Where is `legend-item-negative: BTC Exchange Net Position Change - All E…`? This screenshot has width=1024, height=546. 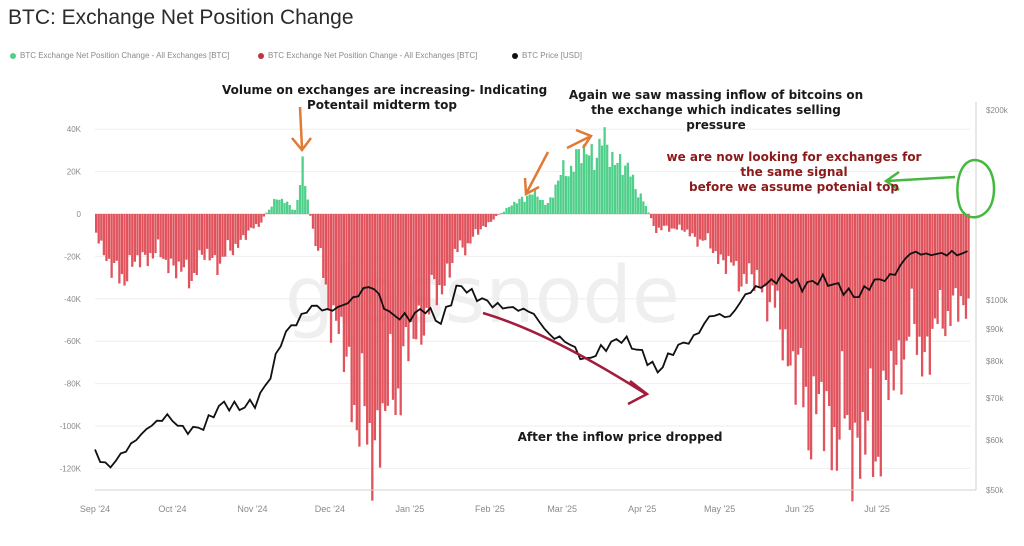 legend-item-negative: BTC Exchange Net Position Change - All E… is located at coordinates (367, 55).